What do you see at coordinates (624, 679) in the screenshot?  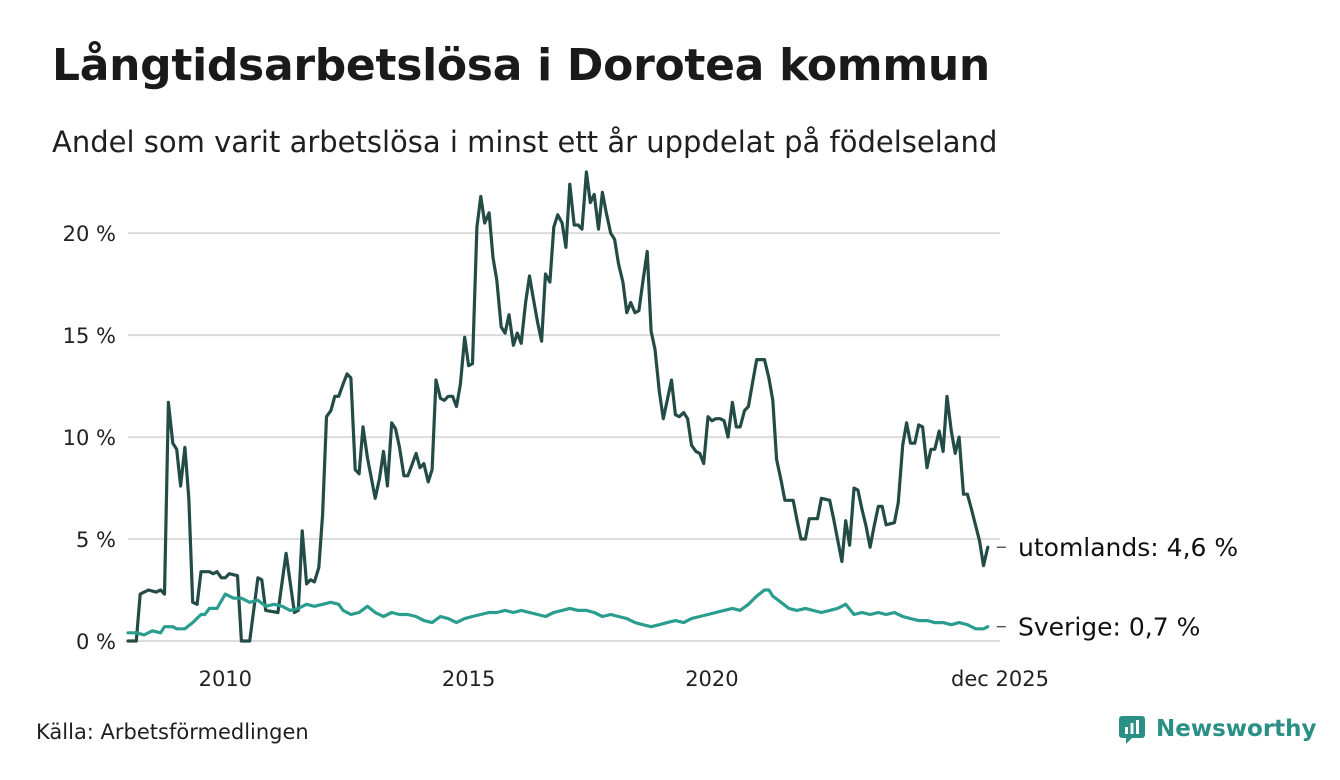 I see `x-axis-ticks: 2010 2015 2020 dec 2025` at bounding box center [624, 679].